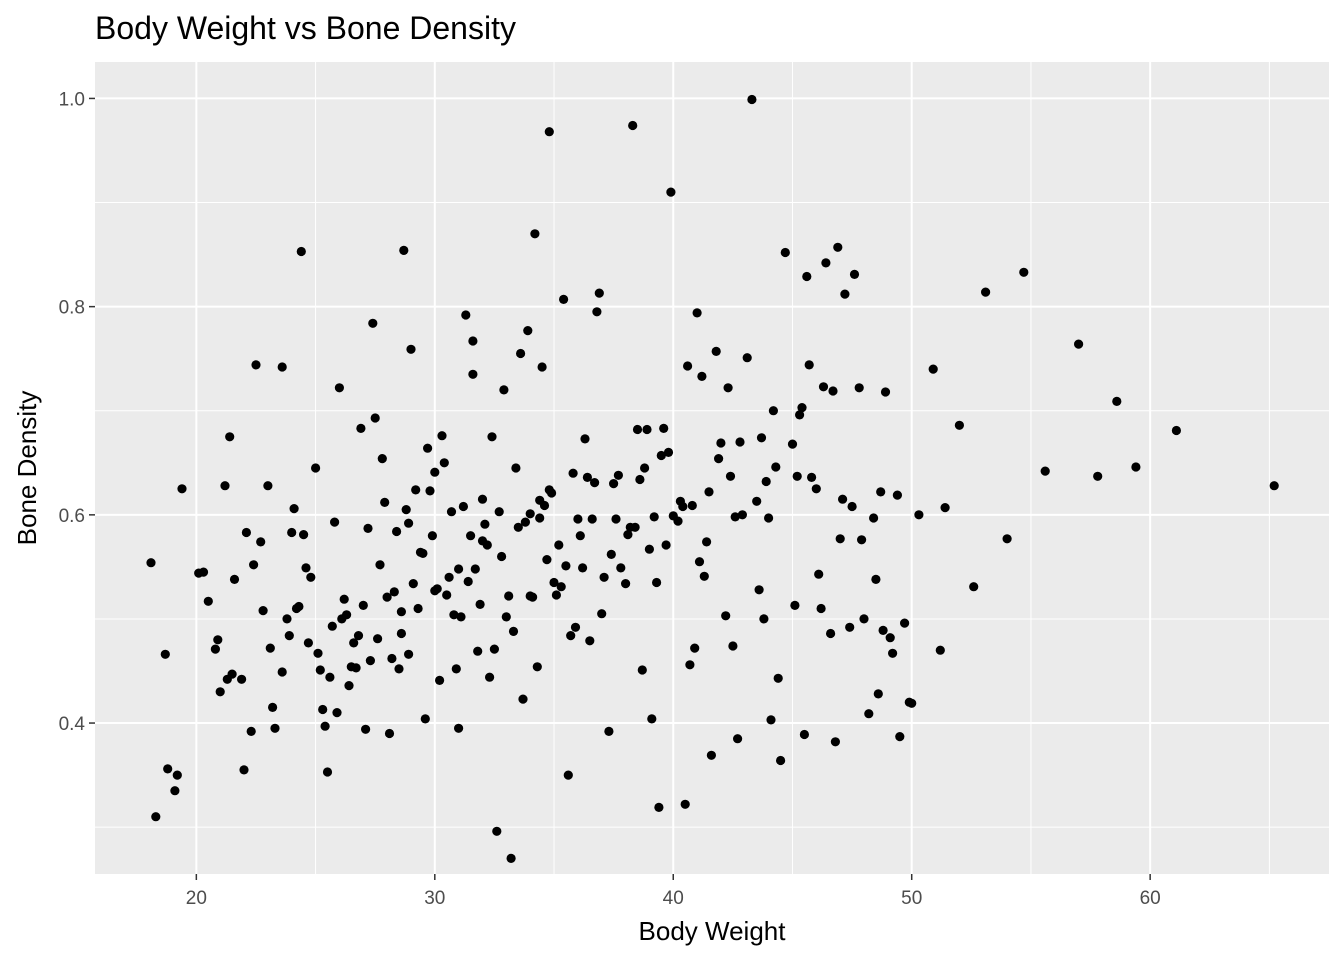 This screenshot has height=960, width=1344. What do you see at coordinates (72, 724) in the screenshot?
I see `y-tick-label: 0.4` at bounding box center [72, 724].